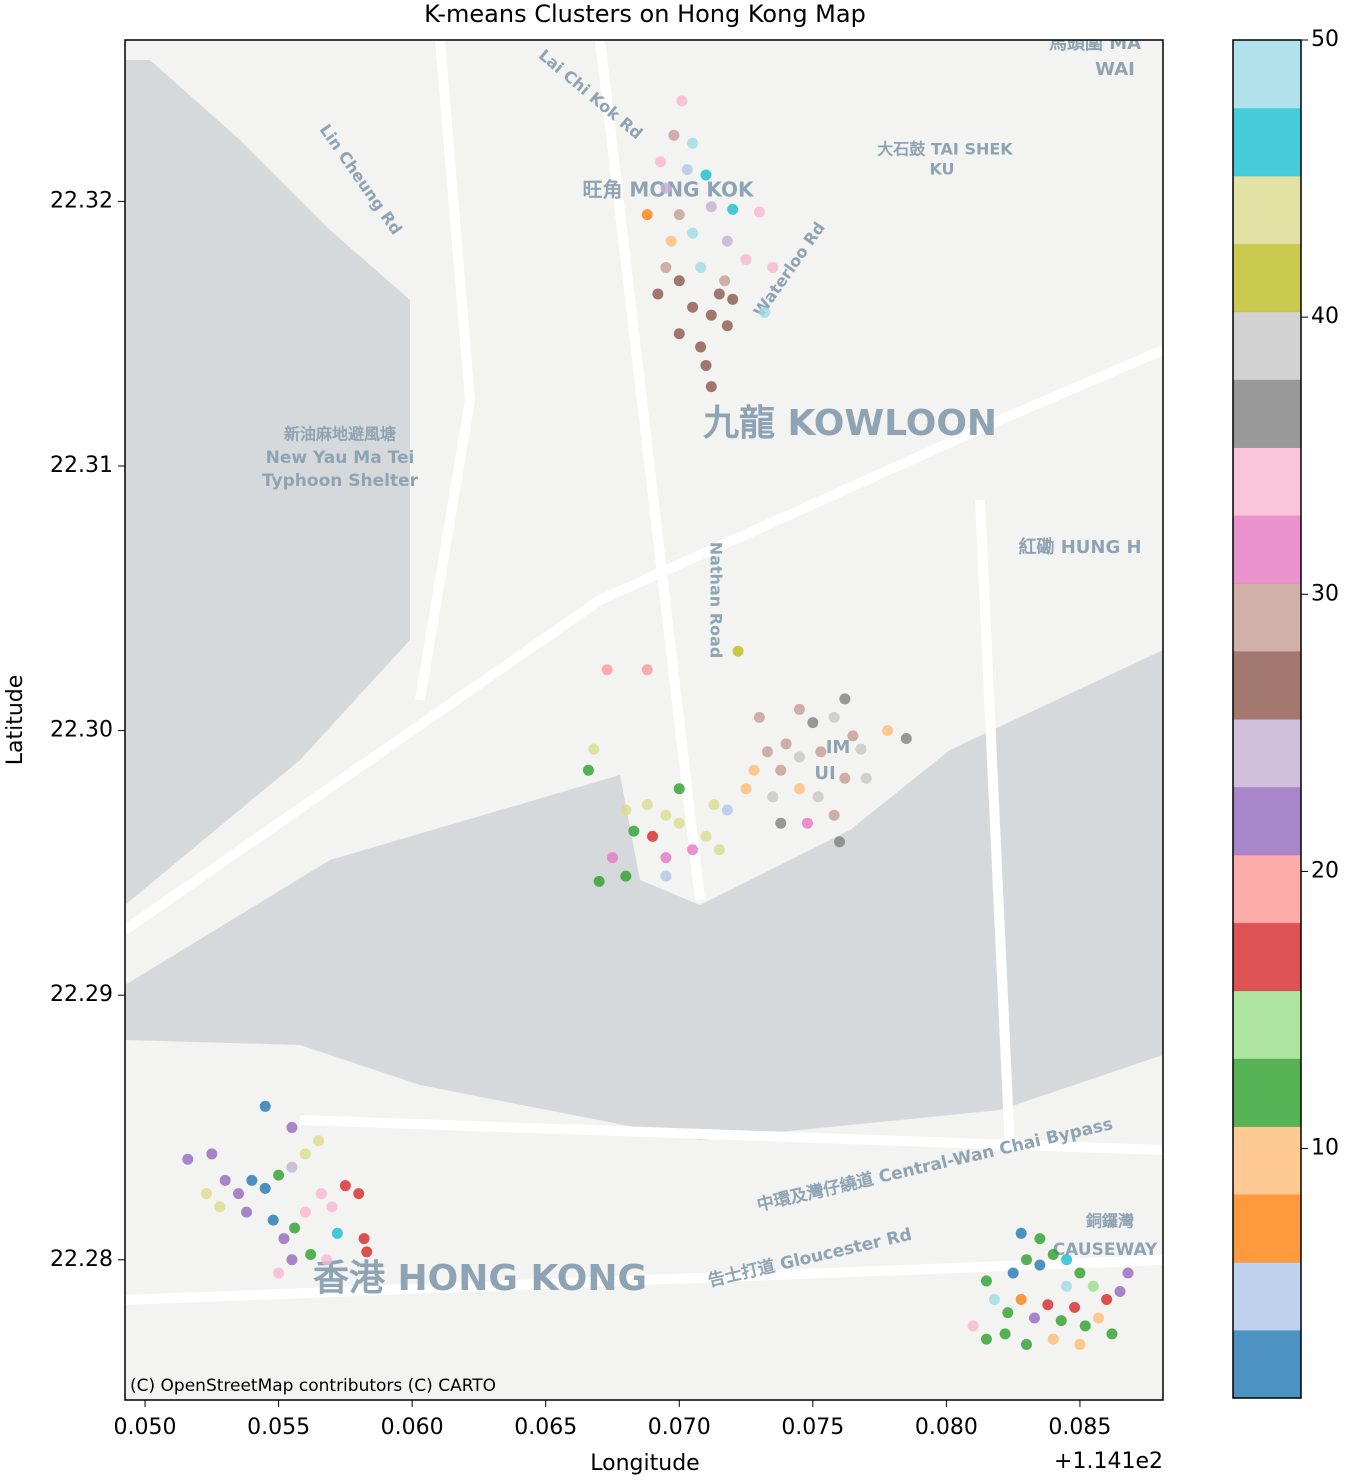 The height and width of the screenshot is (1482, 1350). Describe the element at coordinates (1105, 1250) in the screenshot. I see `map-label: CAUSEWAY` at that location.